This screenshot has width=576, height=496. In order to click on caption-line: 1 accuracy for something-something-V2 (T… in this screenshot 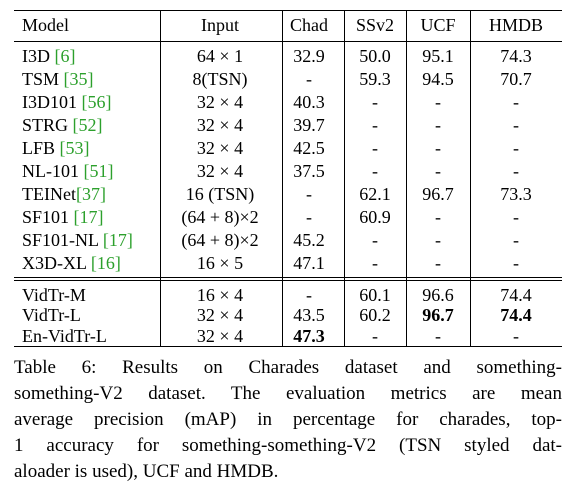, I will do `click(288, 445)`.